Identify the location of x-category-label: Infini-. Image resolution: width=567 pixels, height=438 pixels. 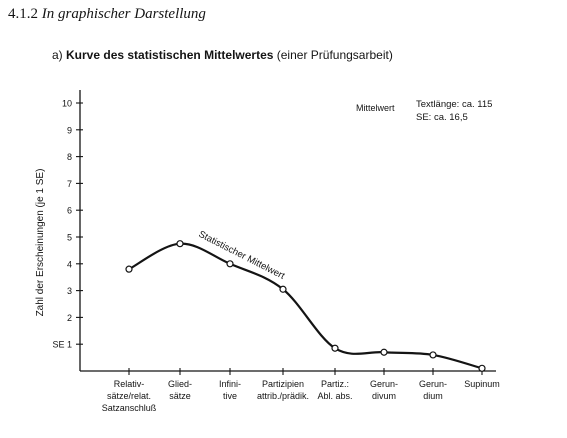
(230, 384).